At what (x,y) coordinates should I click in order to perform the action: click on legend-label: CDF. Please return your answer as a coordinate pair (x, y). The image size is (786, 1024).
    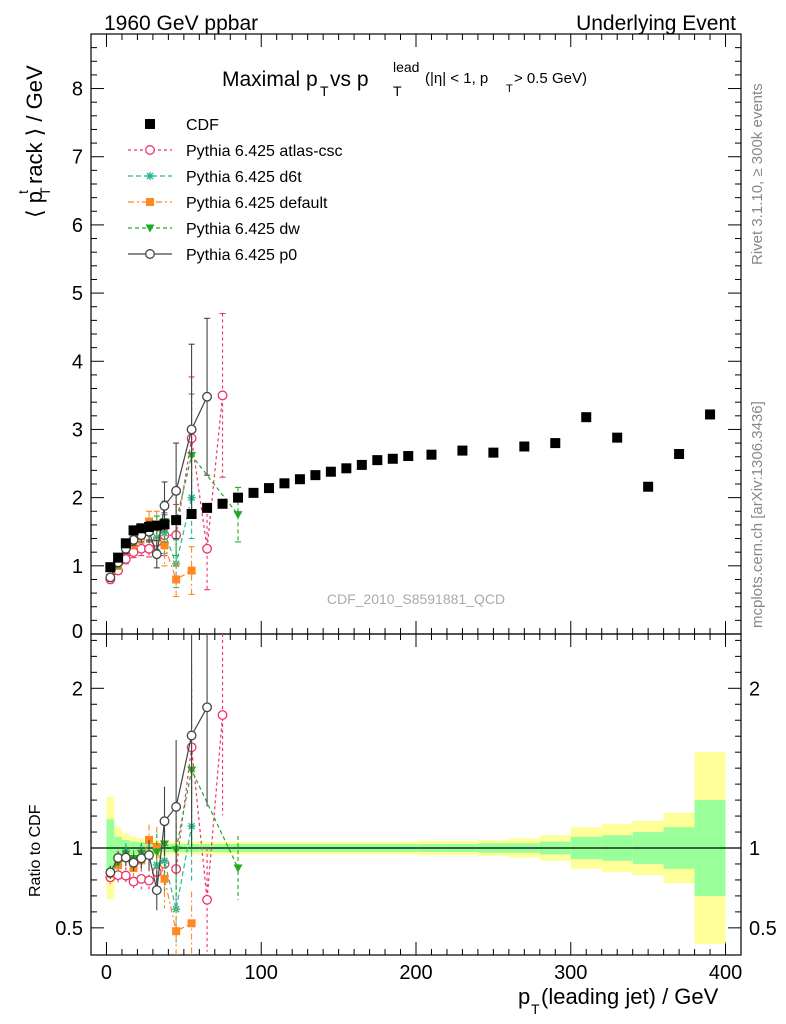
    Looking at the image, I should click on (202, 125).